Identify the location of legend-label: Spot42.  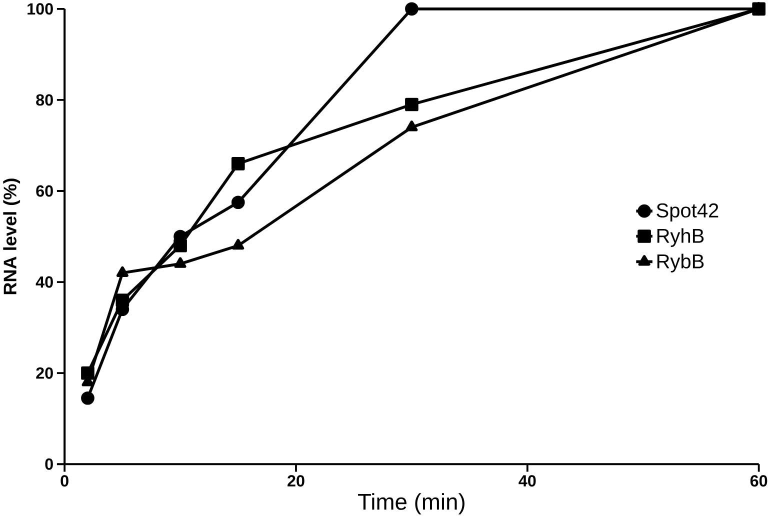
(687, 213).